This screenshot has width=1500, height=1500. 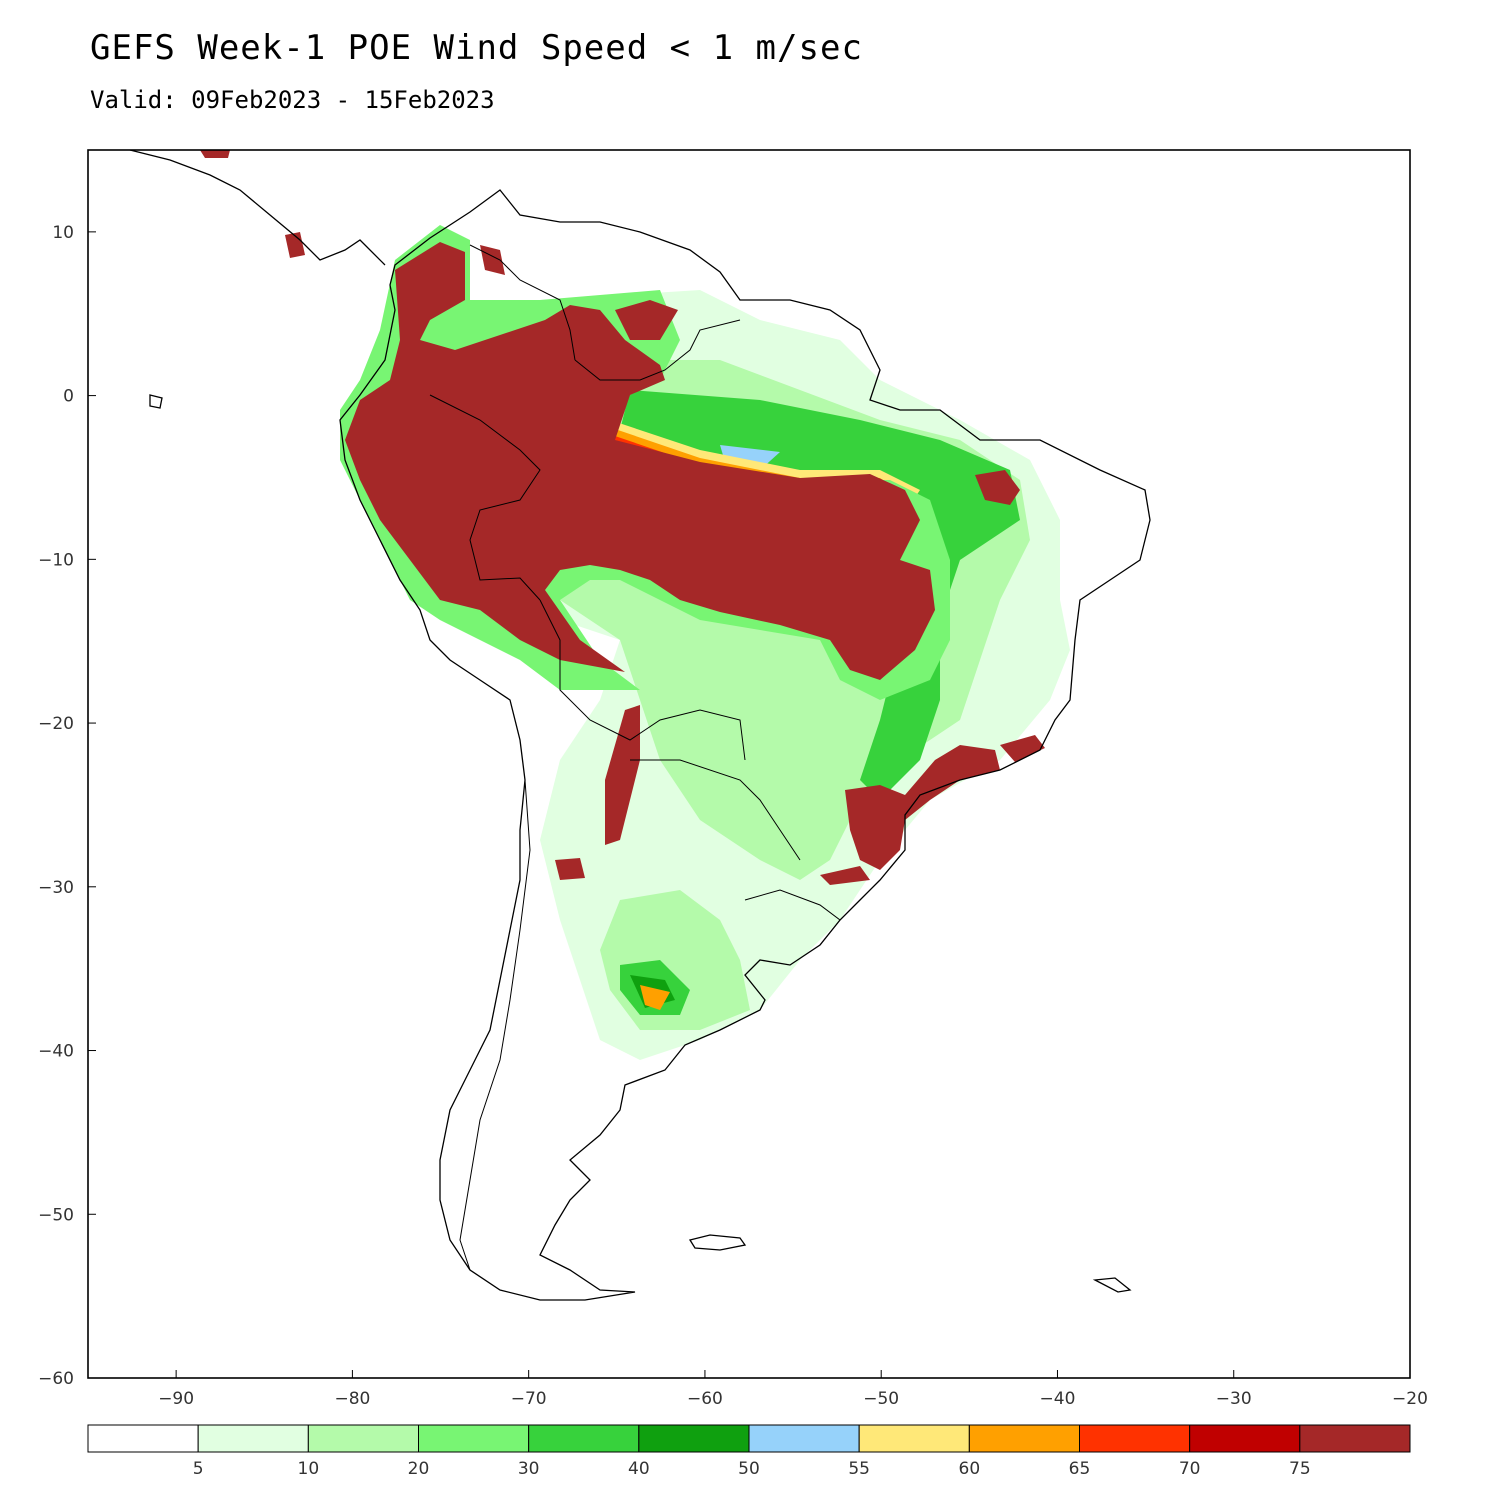 What do you see at coordinates (63, 233) in the screenshot?
I see `lat-tick-label: 10` at bounding box center [63, 233].